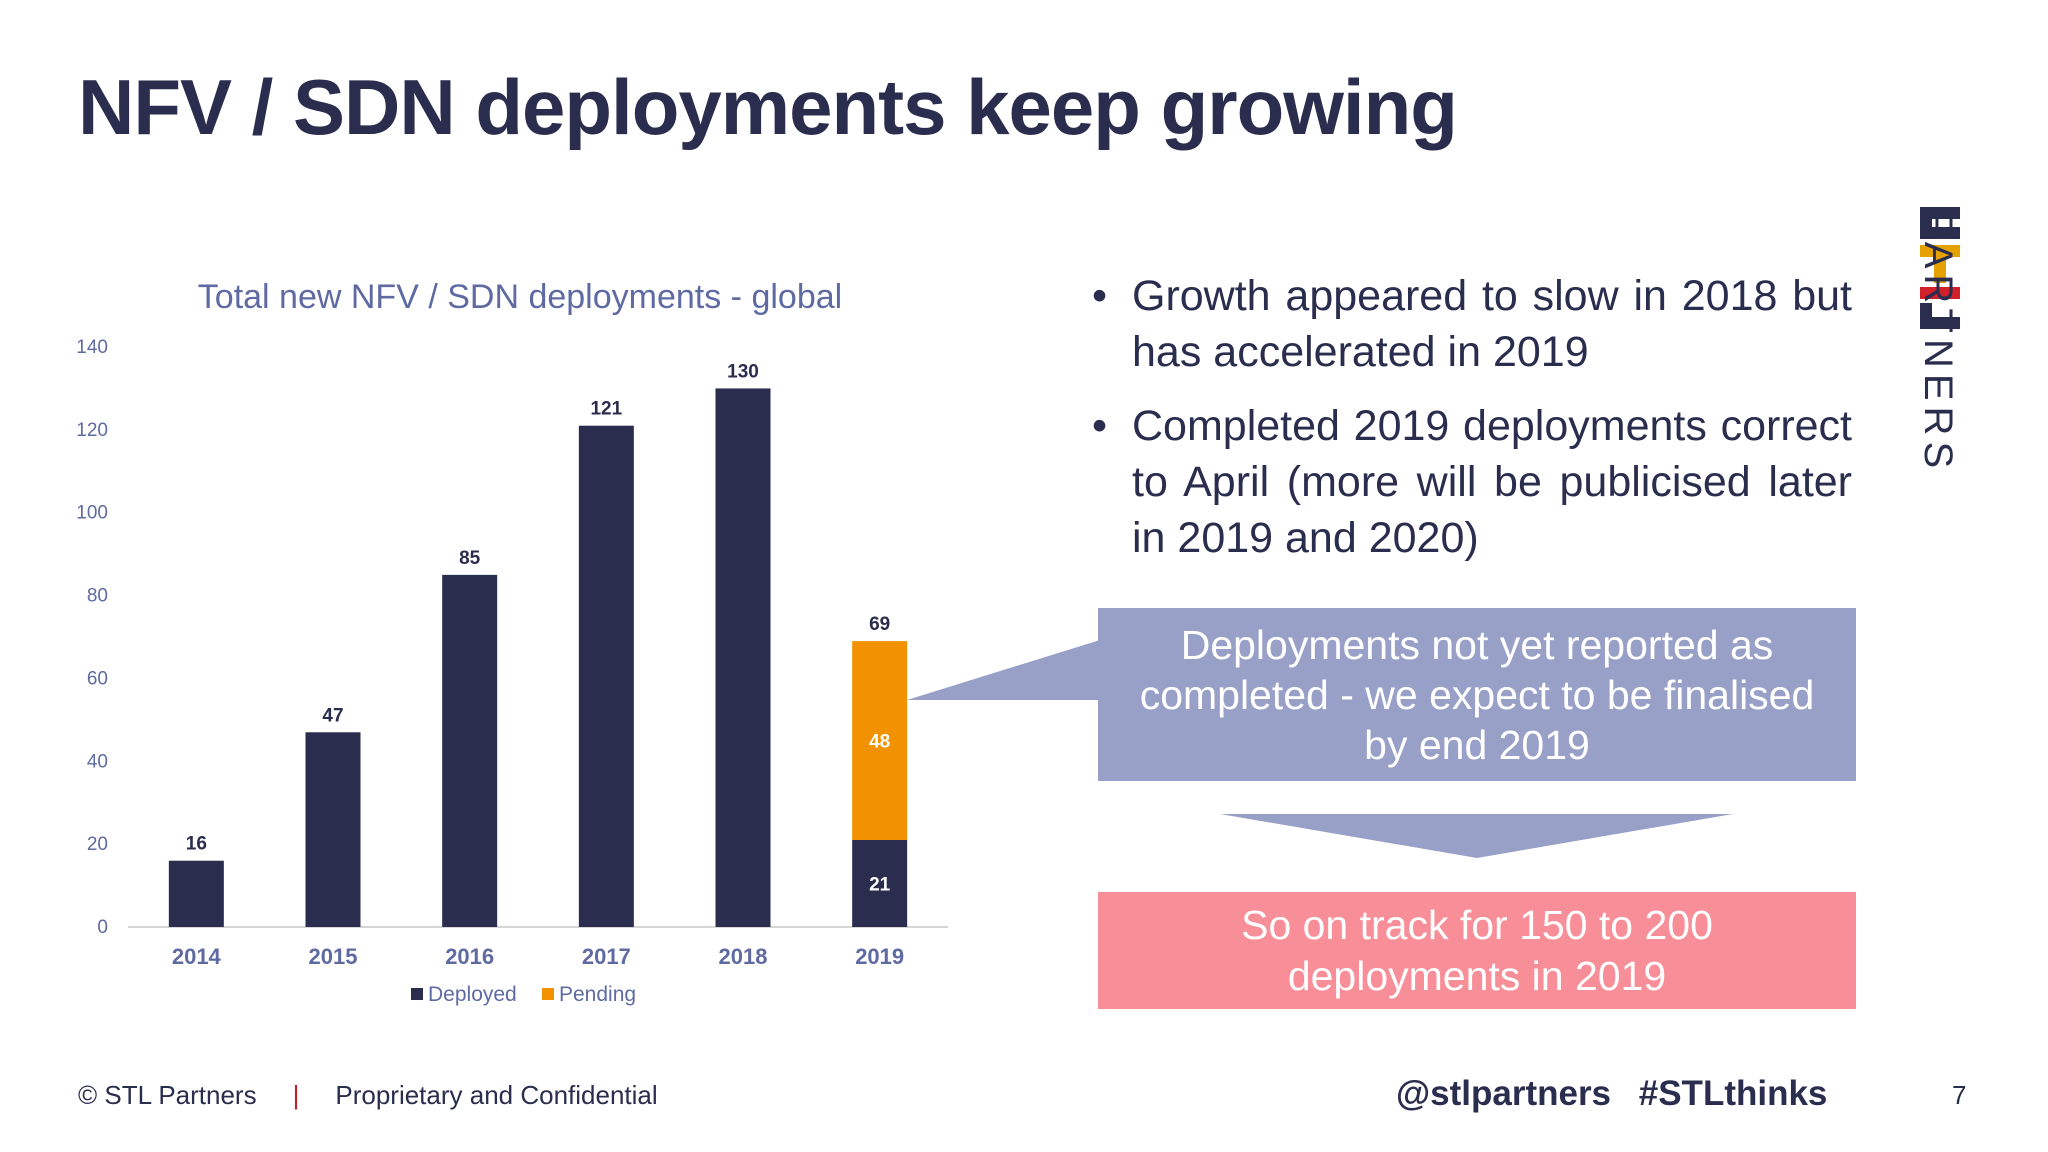 This screenshot has height=1152, width=2048. I want to click on x-tick-label: 2017, so click(606, 956).